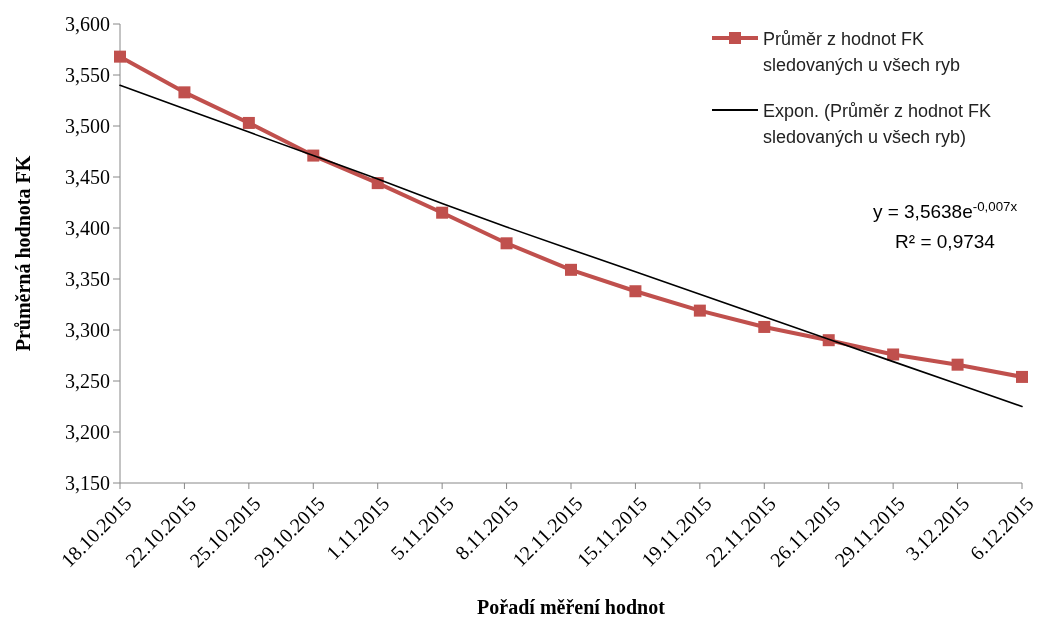 The height and width of the screenshot is (626, 1038). Describe the element at coordinates (87, 381) in the screenshot. I see `y-tick-label: 3,250` at that location.